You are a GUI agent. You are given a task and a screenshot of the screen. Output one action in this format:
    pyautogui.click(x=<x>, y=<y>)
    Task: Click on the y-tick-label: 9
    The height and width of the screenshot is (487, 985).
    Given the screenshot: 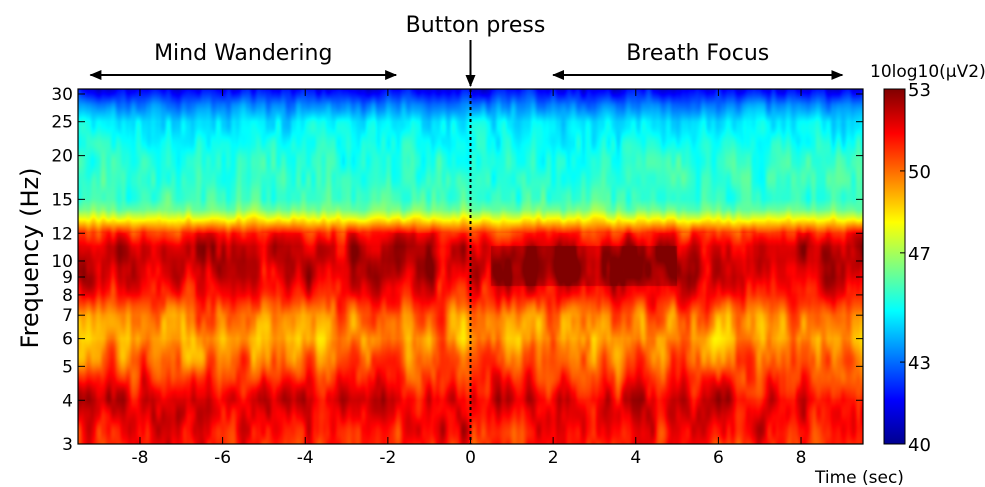 What is the action you would take?
    pyautogui.click(x=67, y=278)
    